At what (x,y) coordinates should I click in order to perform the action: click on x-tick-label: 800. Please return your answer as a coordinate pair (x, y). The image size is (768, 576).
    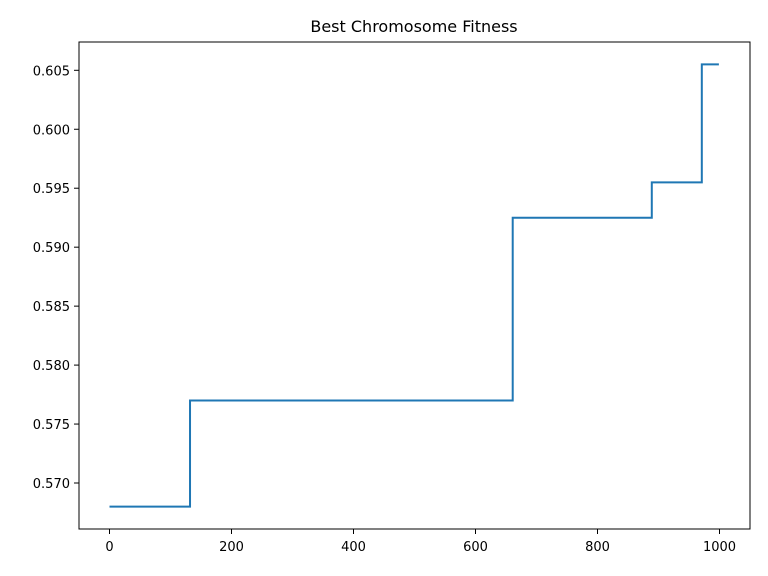
    Looking at the image, I should click on (597, 547).